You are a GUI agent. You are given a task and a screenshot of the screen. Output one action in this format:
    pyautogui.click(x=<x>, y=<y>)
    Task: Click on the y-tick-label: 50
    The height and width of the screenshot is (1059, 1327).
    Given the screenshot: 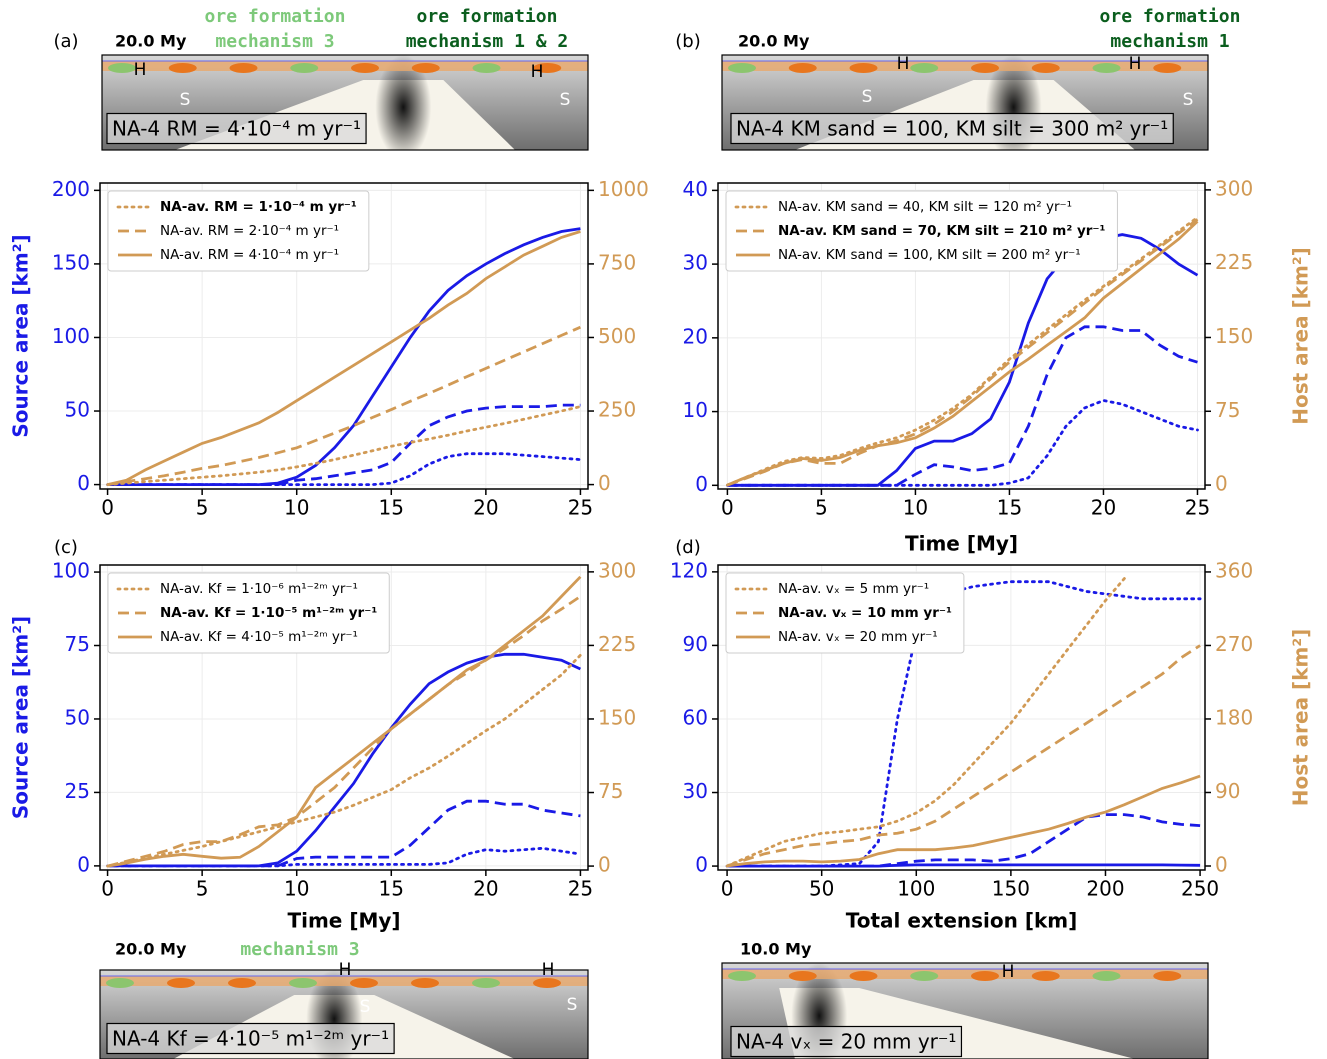 What is the action you would take?
    pyautogui.click(x=77, y=410)
    